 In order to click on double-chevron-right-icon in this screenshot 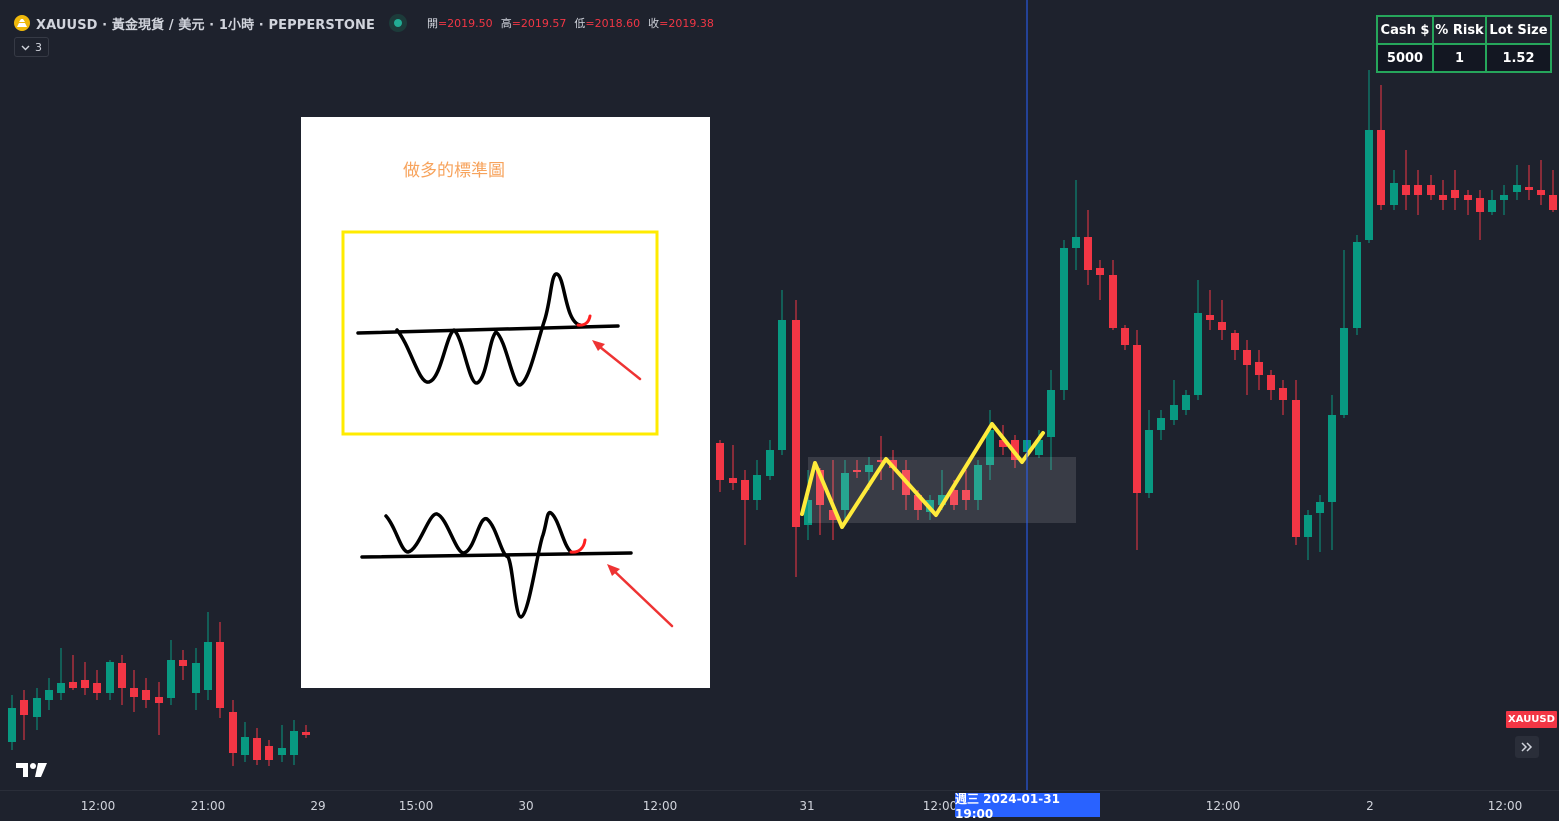, I will do `click(1527, 747)`.